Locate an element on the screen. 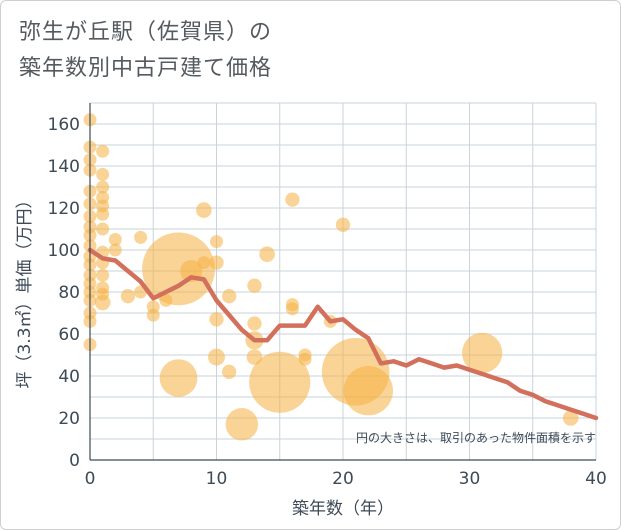 This screenshot has width=621, height=530. x-tick-30: 30 is located at coordinates (470, 479).